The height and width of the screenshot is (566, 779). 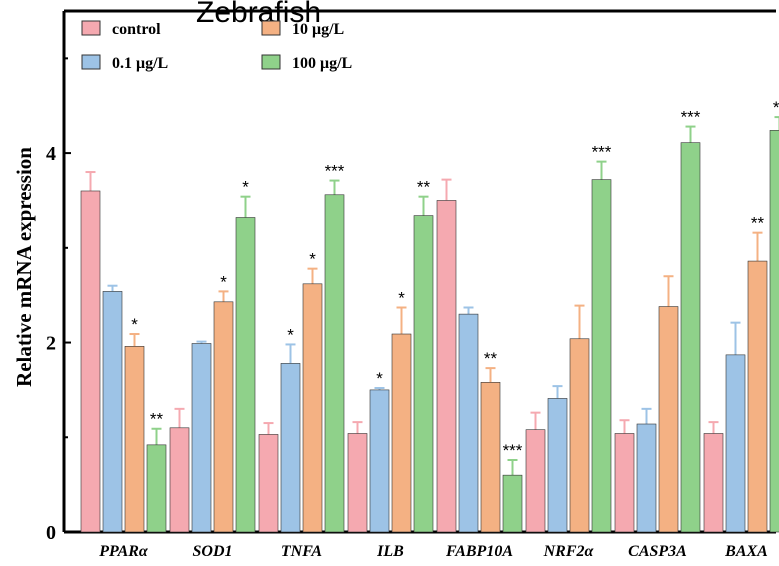 What do you see at coordinates (51, 344) in the screenshot?
I see `y-tick-label: 2` at bounding box center [51, 344].